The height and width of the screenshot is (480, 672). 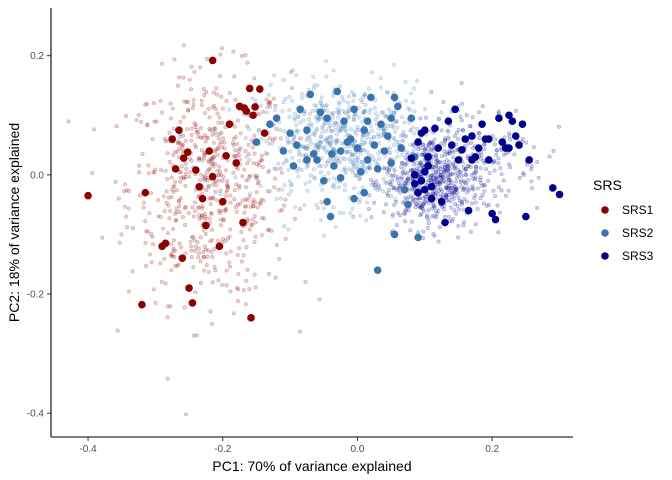 What do you see at coordinates (229, 124) in the screenshot?
I see `data-point-srs1` at bounding box center [229, 124].